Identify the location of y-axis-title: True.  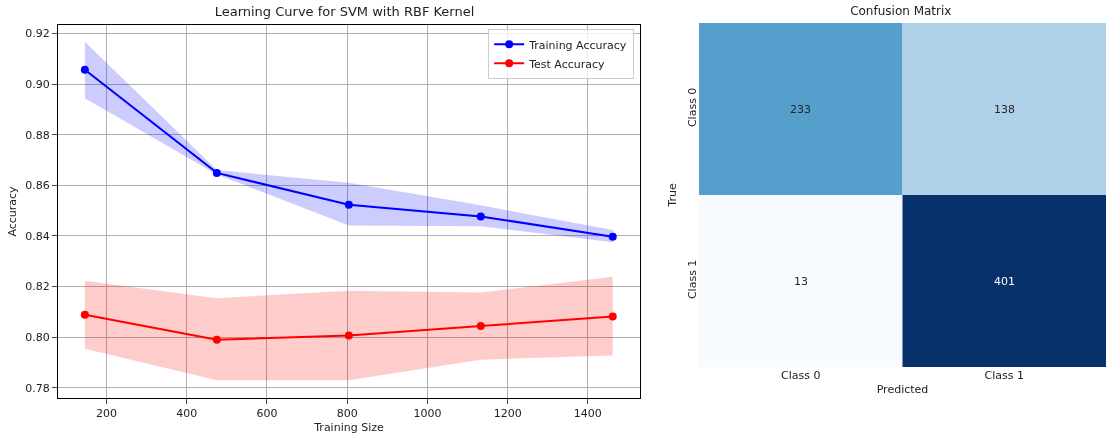
(673, 195).